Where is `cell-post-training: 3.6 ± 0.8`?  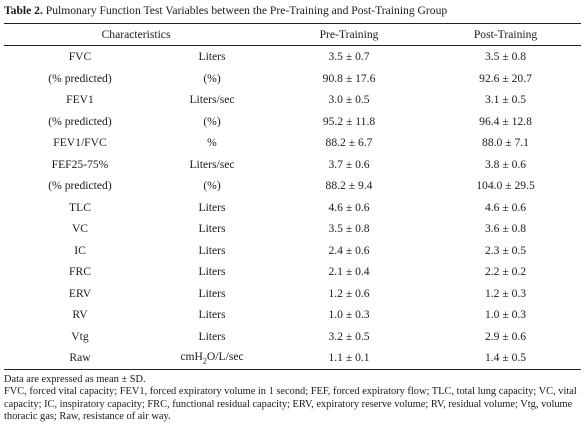 cell-post-training: 3.6 ± 0.8 is located at coordinates (505, 229).